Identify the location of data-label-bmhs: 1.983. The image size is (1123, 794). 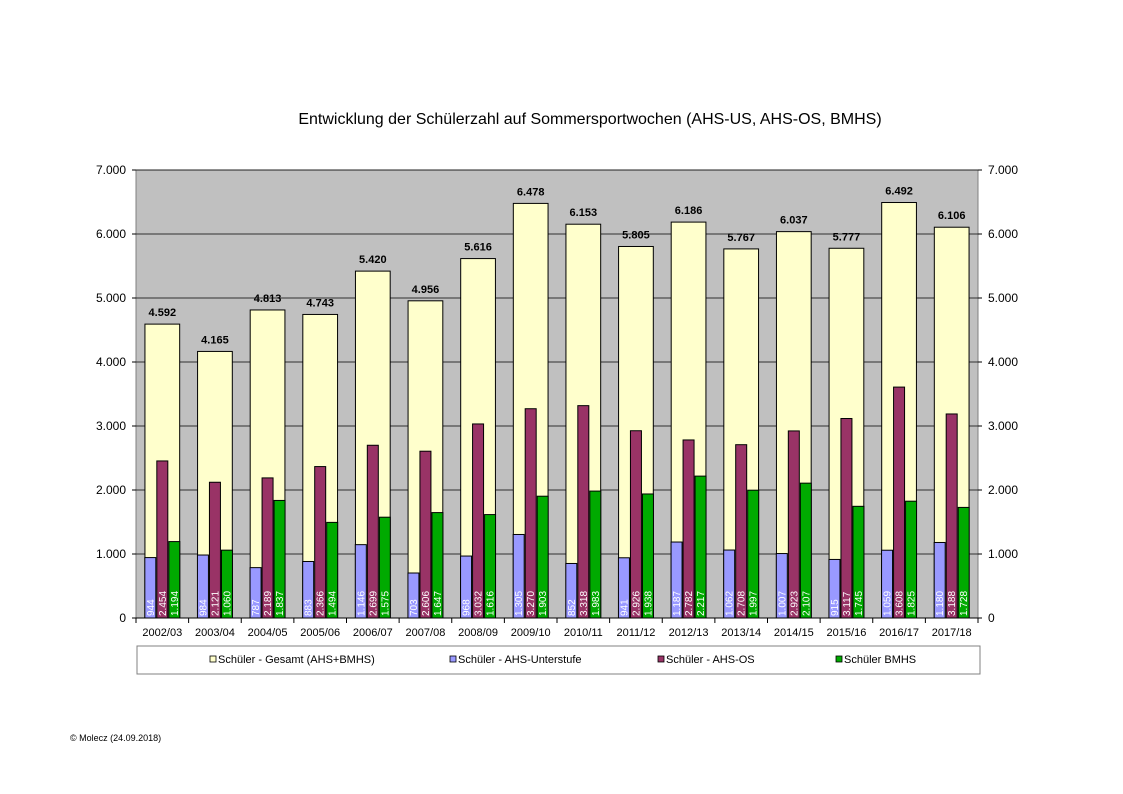
(596, 603).